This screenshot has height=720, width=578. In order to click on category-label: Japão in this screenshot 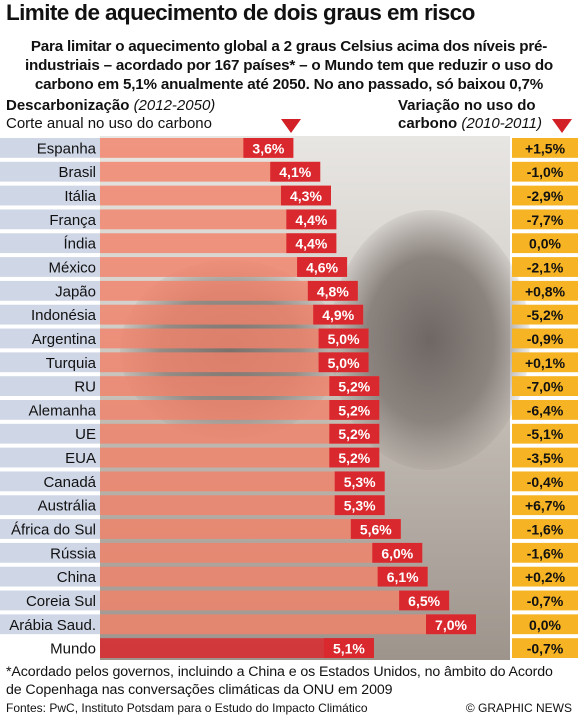, I will do `click(75, 291)`.